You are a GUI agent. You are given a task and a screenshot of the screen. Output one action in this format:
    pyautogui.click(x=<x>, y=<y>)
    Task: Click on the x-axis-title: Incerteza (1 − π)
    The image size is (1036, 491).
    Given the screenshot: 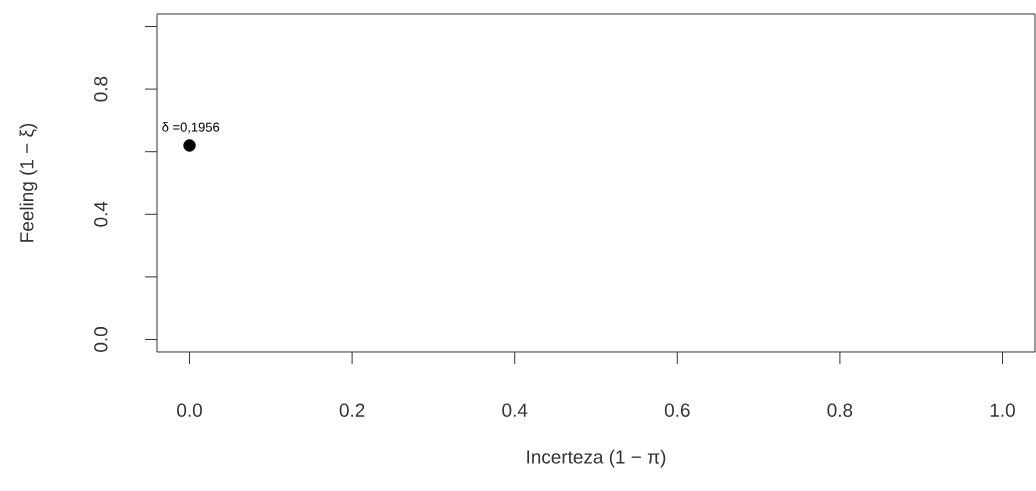 What is the action you would take?
    pyautogui.click(x=596, y=458)
    